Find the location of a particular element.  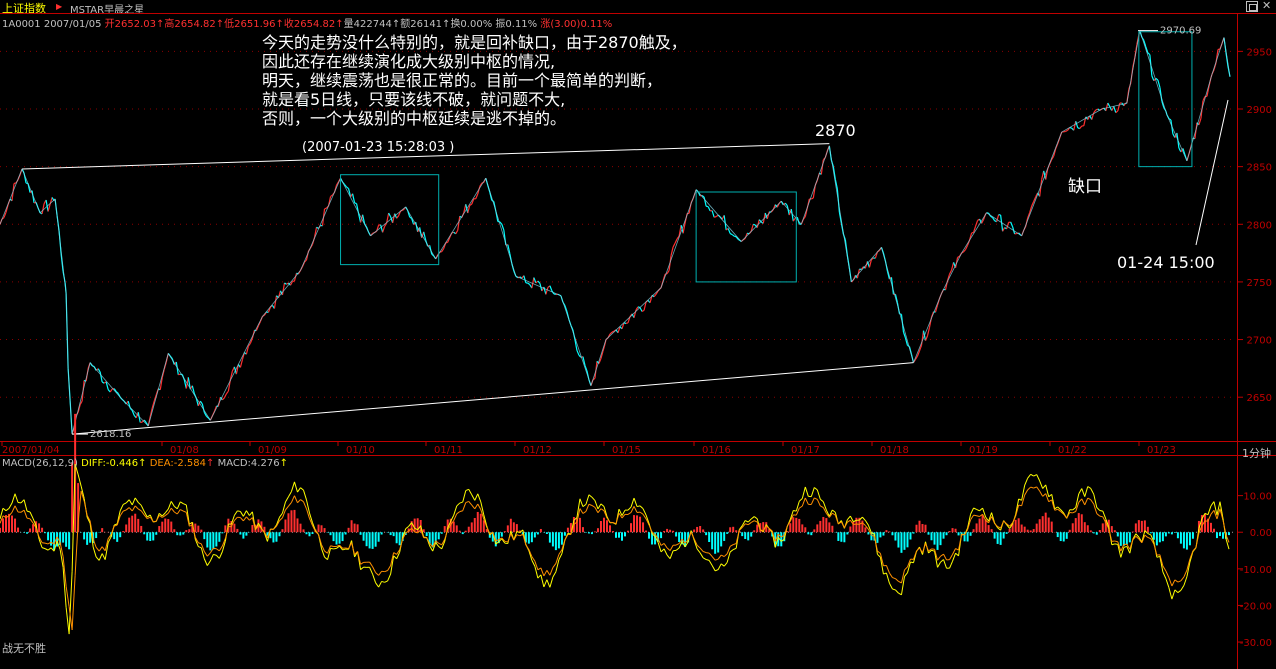

close-icon: ✕ is located at coordinates (1267, 6).